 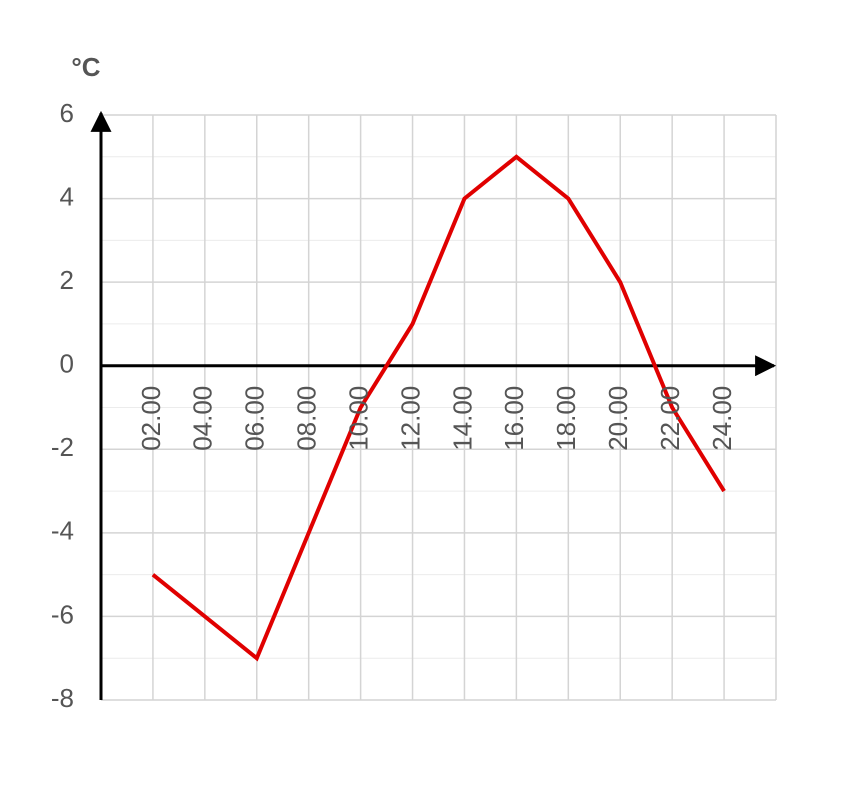 What do you see at coordinates (67, 280) in the screenshot?
I see `y-tick-label: 2` at bounding box center [67, 280].